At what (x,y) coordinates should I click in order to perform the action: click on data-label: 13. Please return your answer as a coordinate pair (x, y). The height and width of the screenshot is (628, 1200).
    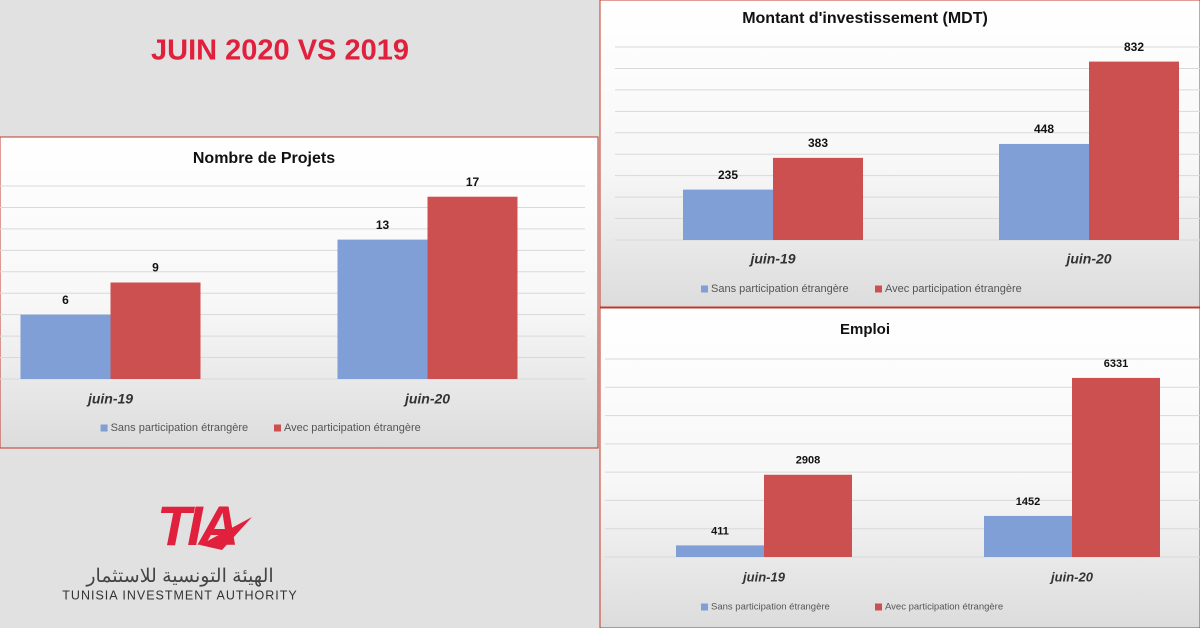
    Looking at the image, I should click on (383, 225).